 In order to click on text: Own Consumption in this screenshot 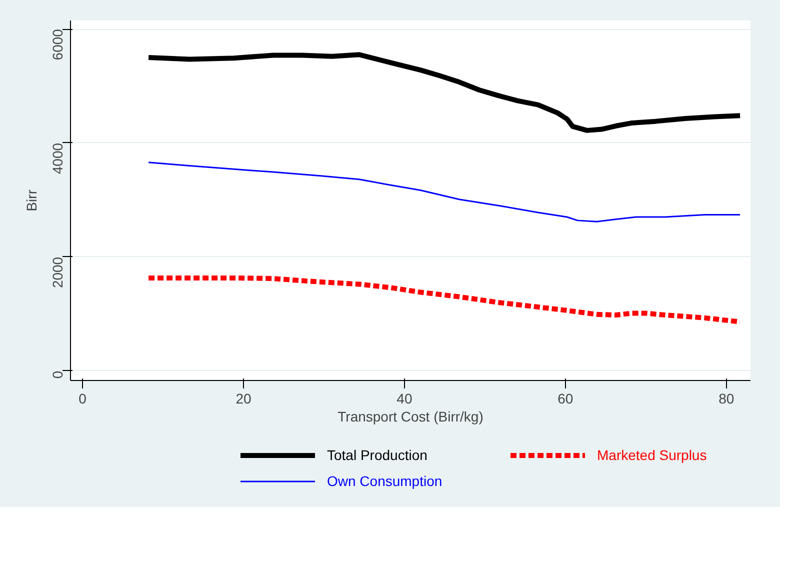, I will do `click(384, 481)`.